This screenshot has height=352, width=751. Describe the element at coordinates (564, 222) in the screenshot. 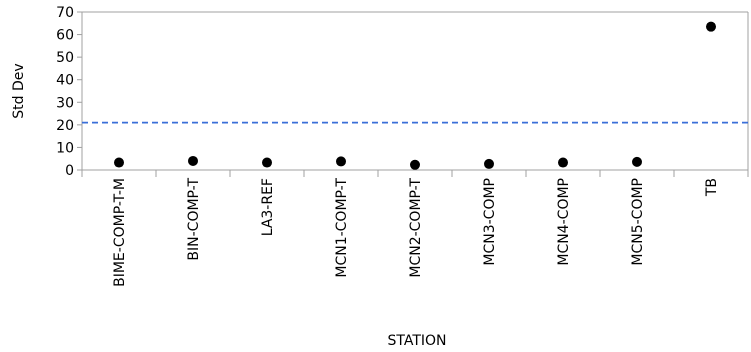

I see `x-tick-label: MCN4-COMP` at that location.